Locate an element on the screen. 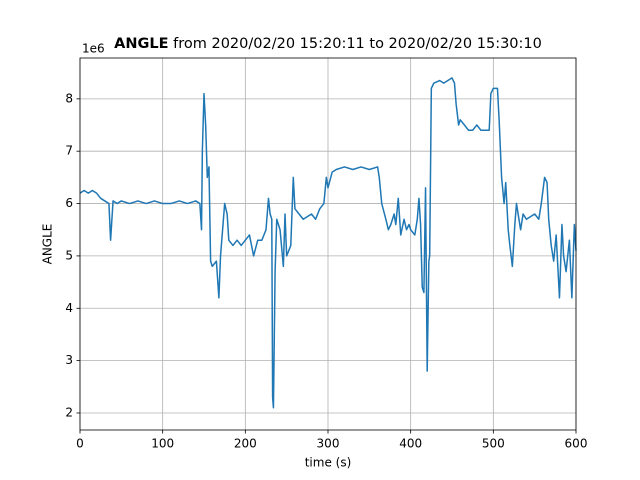 This screenshot has height=480, width=640. y-tick-label: 2 is located at coordinates (69, 412).